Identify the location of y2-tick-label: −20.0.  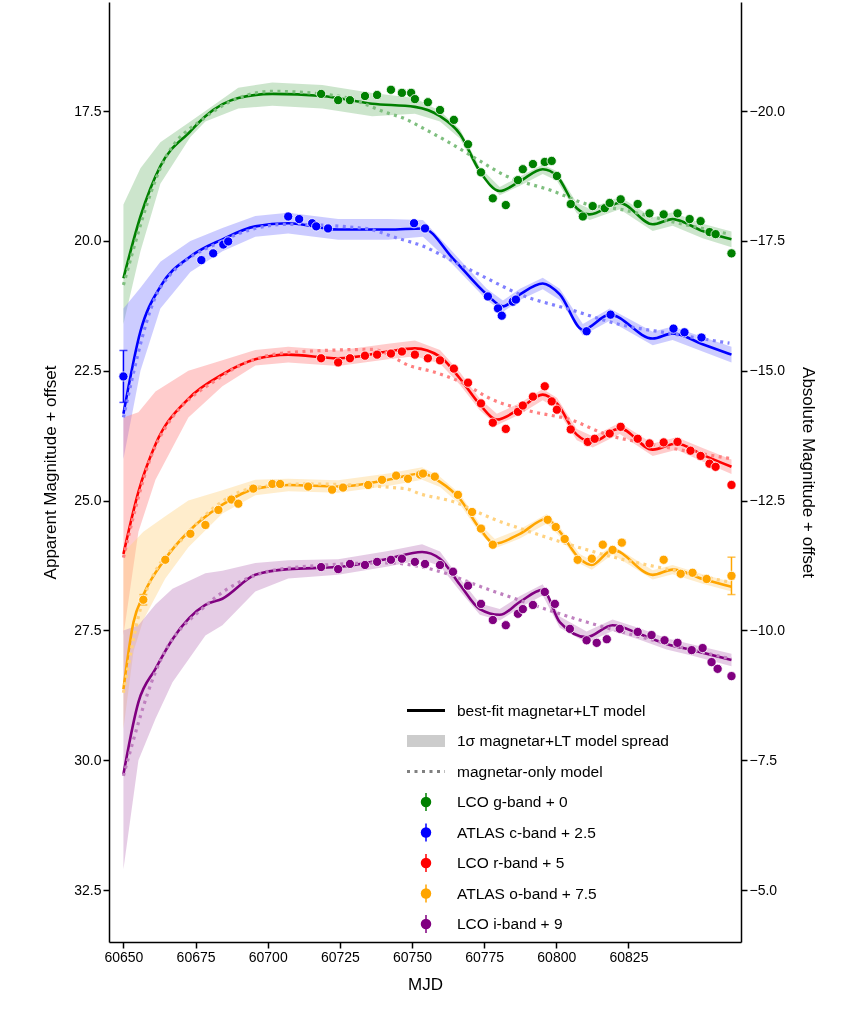
(767, 110).